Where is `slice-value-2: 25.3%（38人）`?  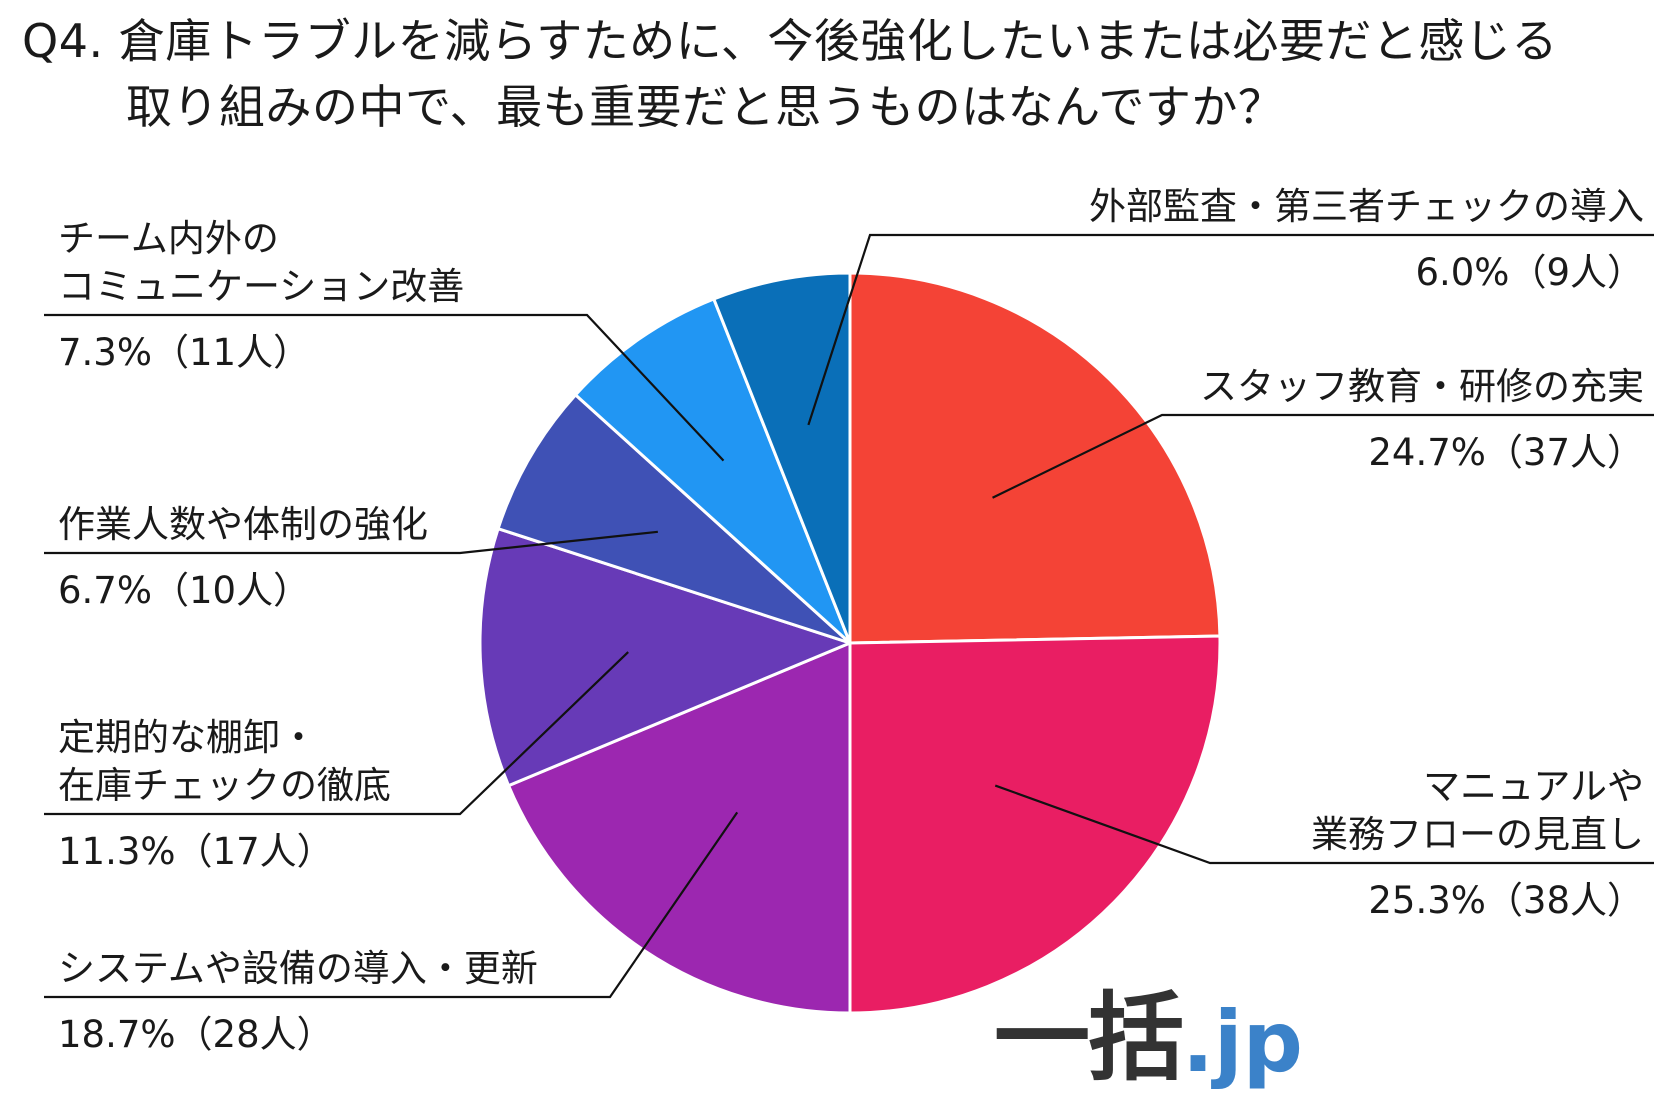 slice-value-2: 25.3%（38人） is located at coordinates (1506, 900).